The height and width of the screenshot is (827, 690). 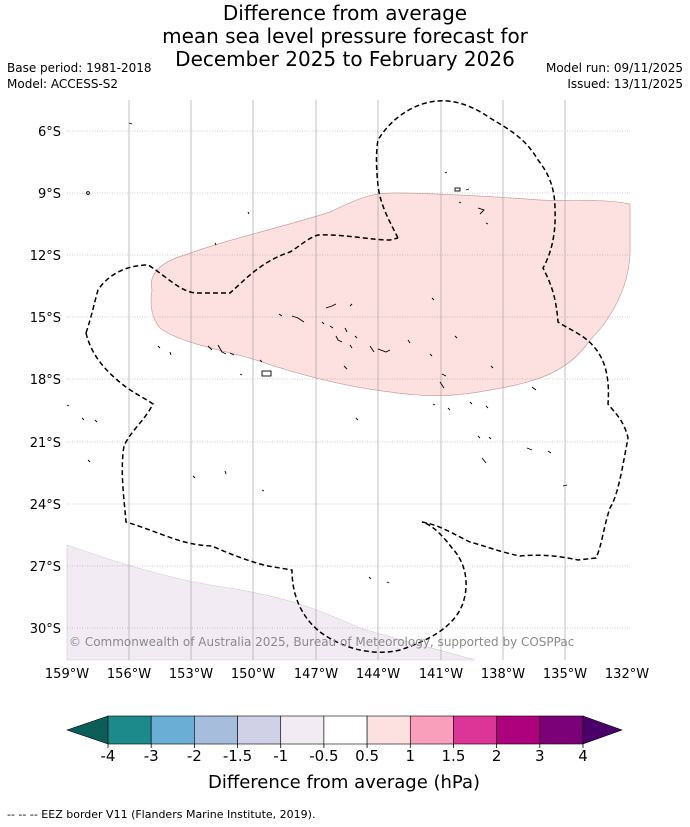 I want to click on lon-label: 135°W, so click(x=565, y=674).